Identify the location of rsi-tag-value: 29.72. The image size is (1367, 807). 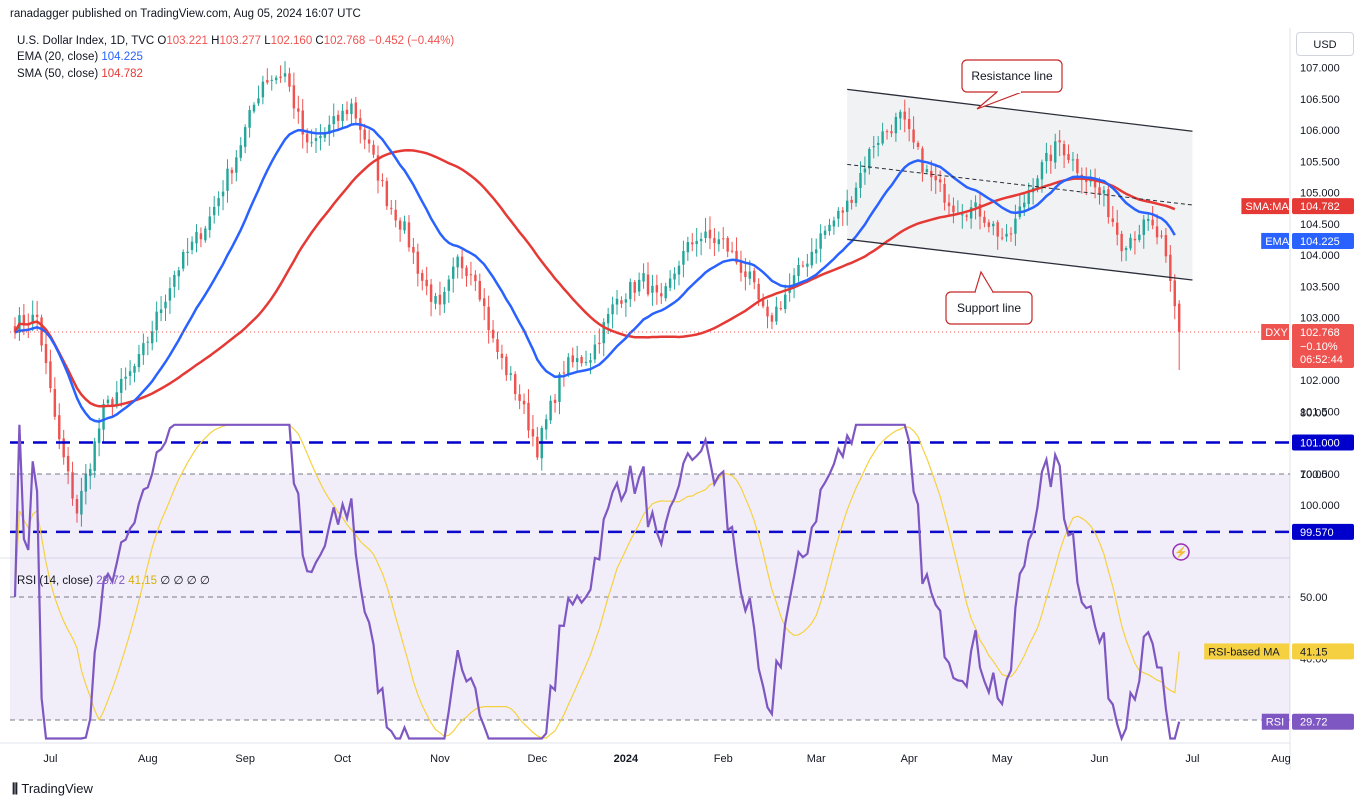
(1314, 723).